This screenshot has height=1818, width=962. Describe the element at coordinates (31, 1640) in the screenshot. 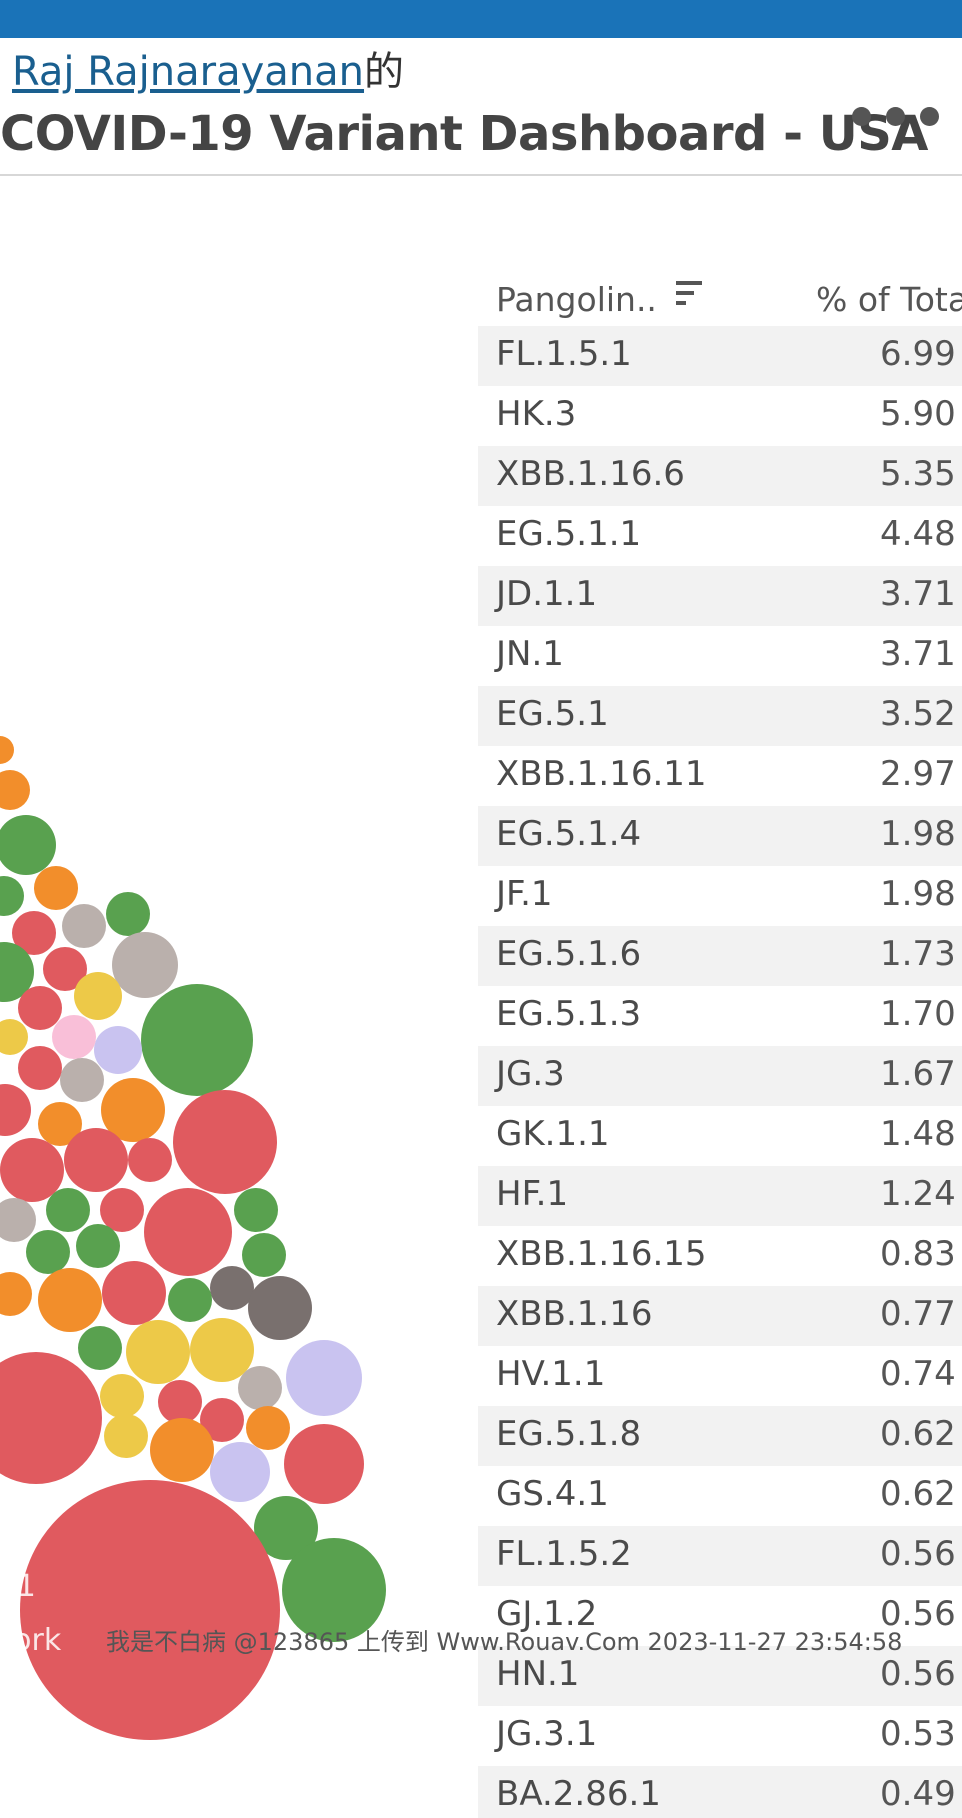

I see `bubble-label: York` at that location.